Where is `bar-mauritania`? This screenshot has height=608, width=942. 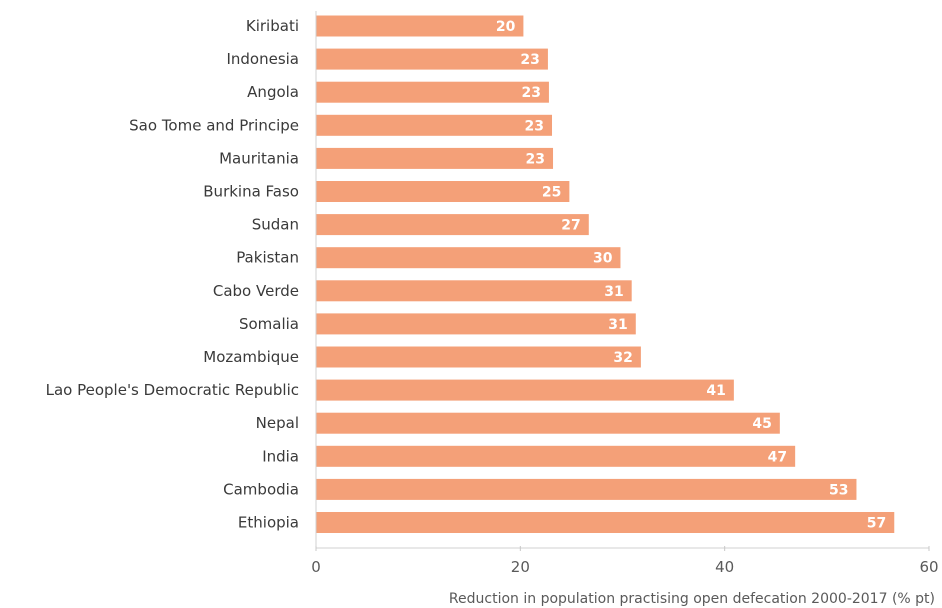
bar-mauritania is located at coordinates (435, 158).